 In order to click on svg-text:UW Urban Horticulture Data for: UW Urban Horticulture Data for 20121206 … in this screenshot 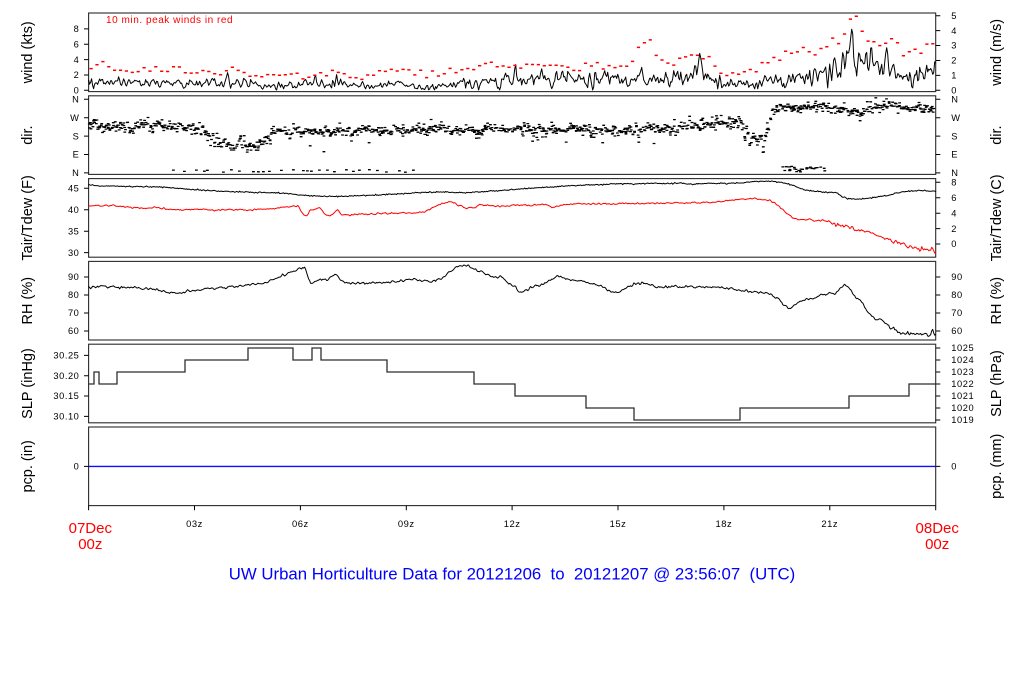, I will do `click(512, 573)`.